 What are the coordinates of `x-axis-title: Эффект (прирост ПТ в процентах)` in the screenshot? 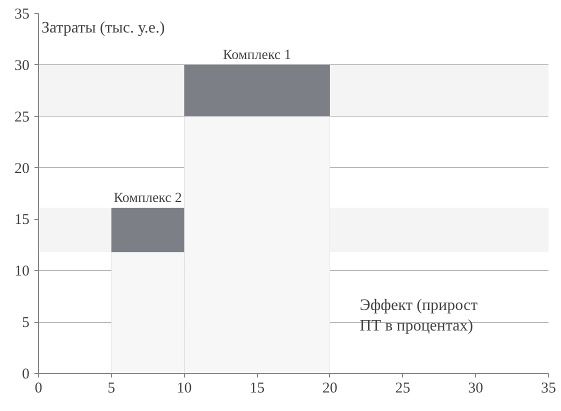 It's located at (419, 316).